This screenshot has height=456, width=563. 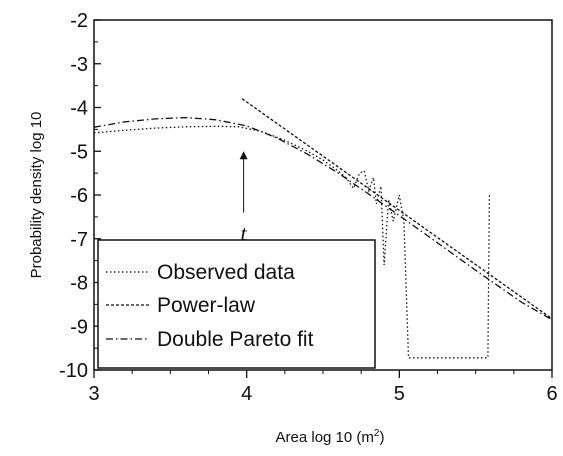 I want to click on x-tick-label: 5, so click(x=399, y=394).